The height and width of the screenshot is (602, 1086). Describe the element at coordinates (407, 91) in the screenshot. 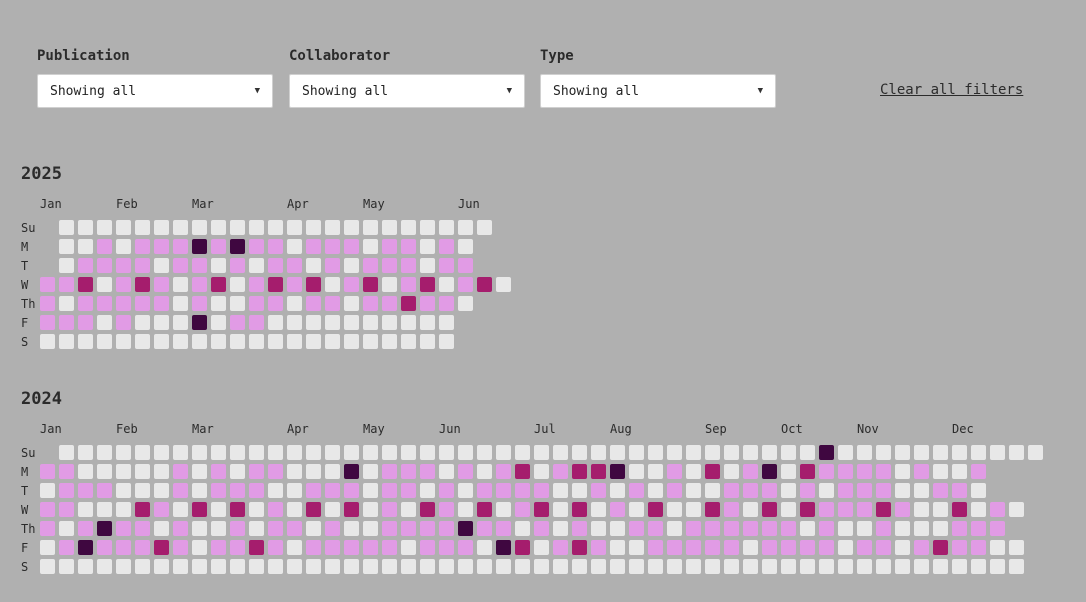

I see `collaborator-select: Showing all ▼` at that location.